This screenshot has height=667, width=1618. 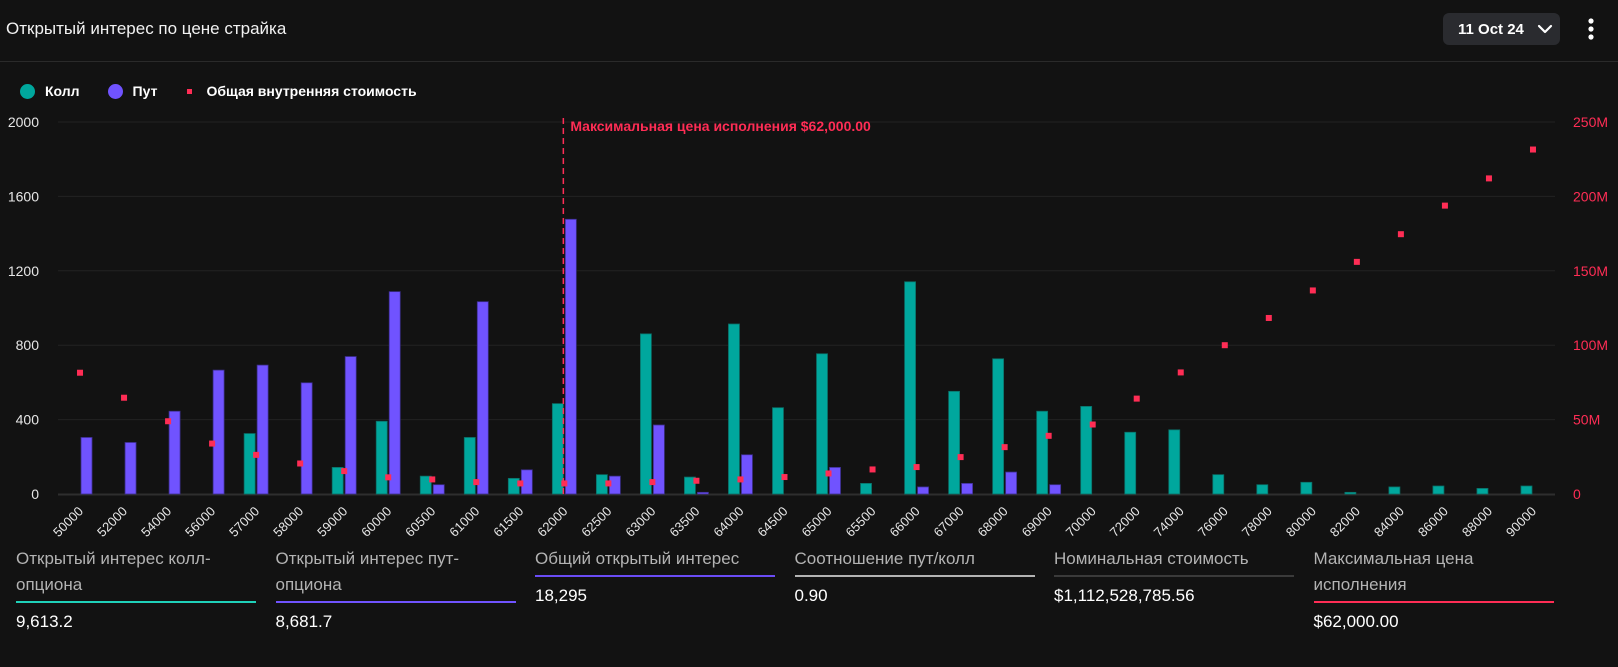 I want to click on x-tick-label: 62000, so click(x=552, y=522).